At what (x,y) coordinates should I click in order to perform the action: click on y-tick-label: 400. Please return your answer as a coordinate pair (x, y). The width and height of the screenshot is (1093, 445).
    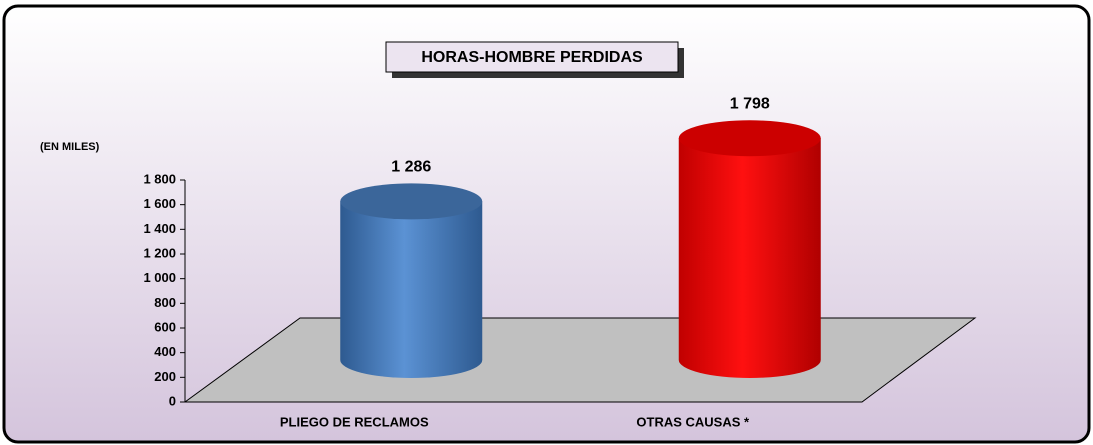
    Looking at the image, I should click on (165, 351).